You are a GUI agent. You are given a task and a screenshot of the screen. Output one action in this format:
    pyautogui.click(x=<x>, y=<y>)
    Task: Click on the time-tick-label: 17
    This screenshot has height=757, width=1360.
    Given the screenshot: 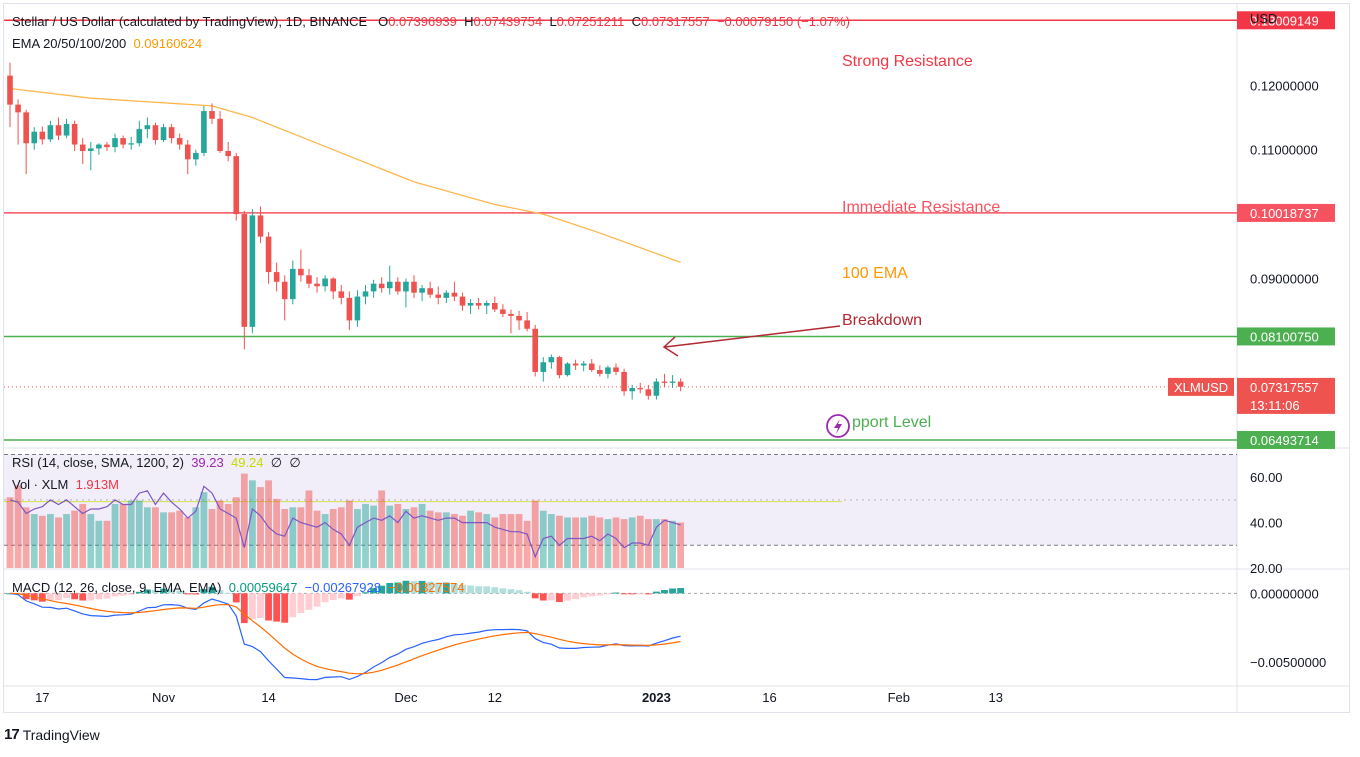 What is the action you would take?
    pyautogui.click(x=42, y=697)
    